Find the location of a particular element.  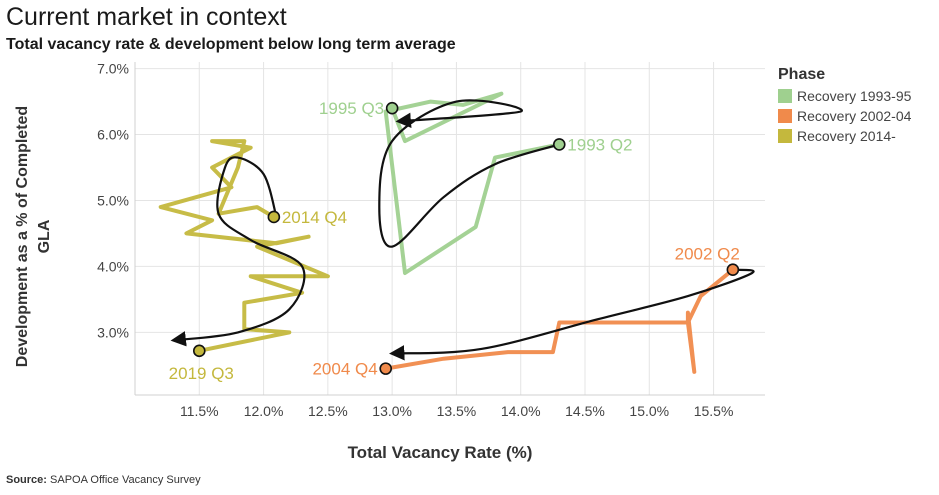

y-tick-label: 4.0% is located at coordinates (113, 266).